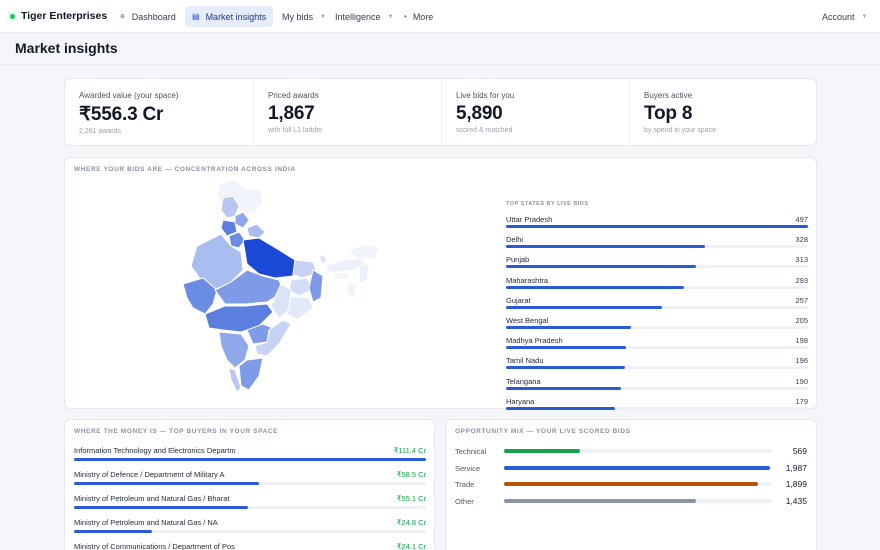 Image resolution: width=880 pixels, height=550 pixels. What do you see at coordinates (796, 467) in the screenshot?
I see `mix-value: 1,987` at bounding box center [796, 467].